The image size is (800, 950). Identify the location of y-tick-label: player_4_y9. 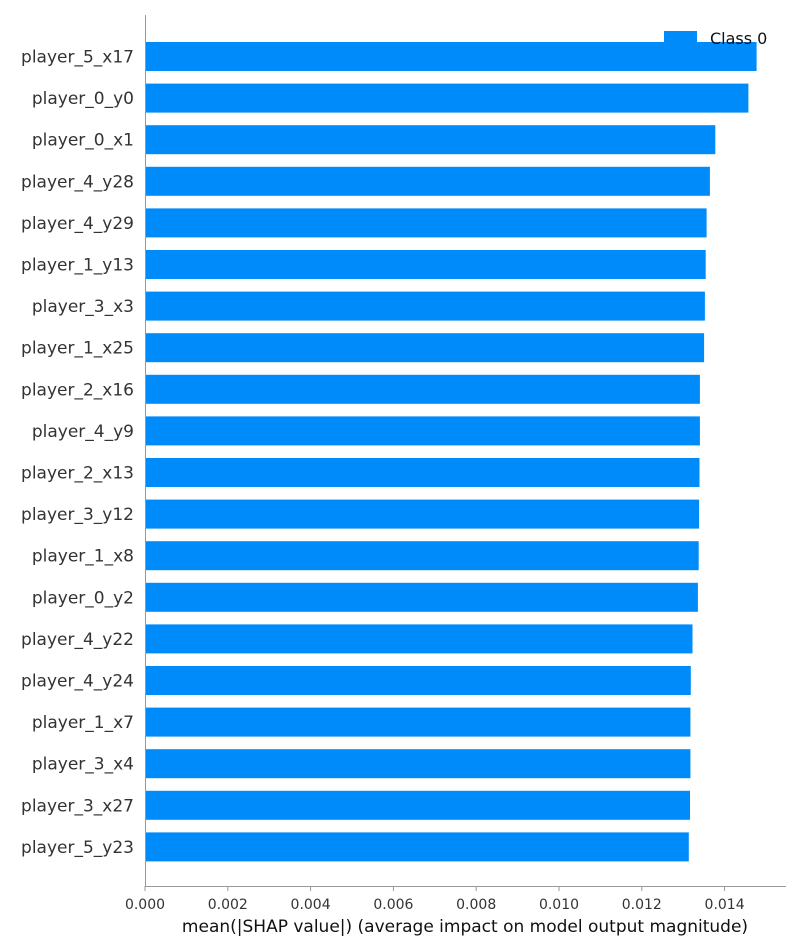
(83, 432).